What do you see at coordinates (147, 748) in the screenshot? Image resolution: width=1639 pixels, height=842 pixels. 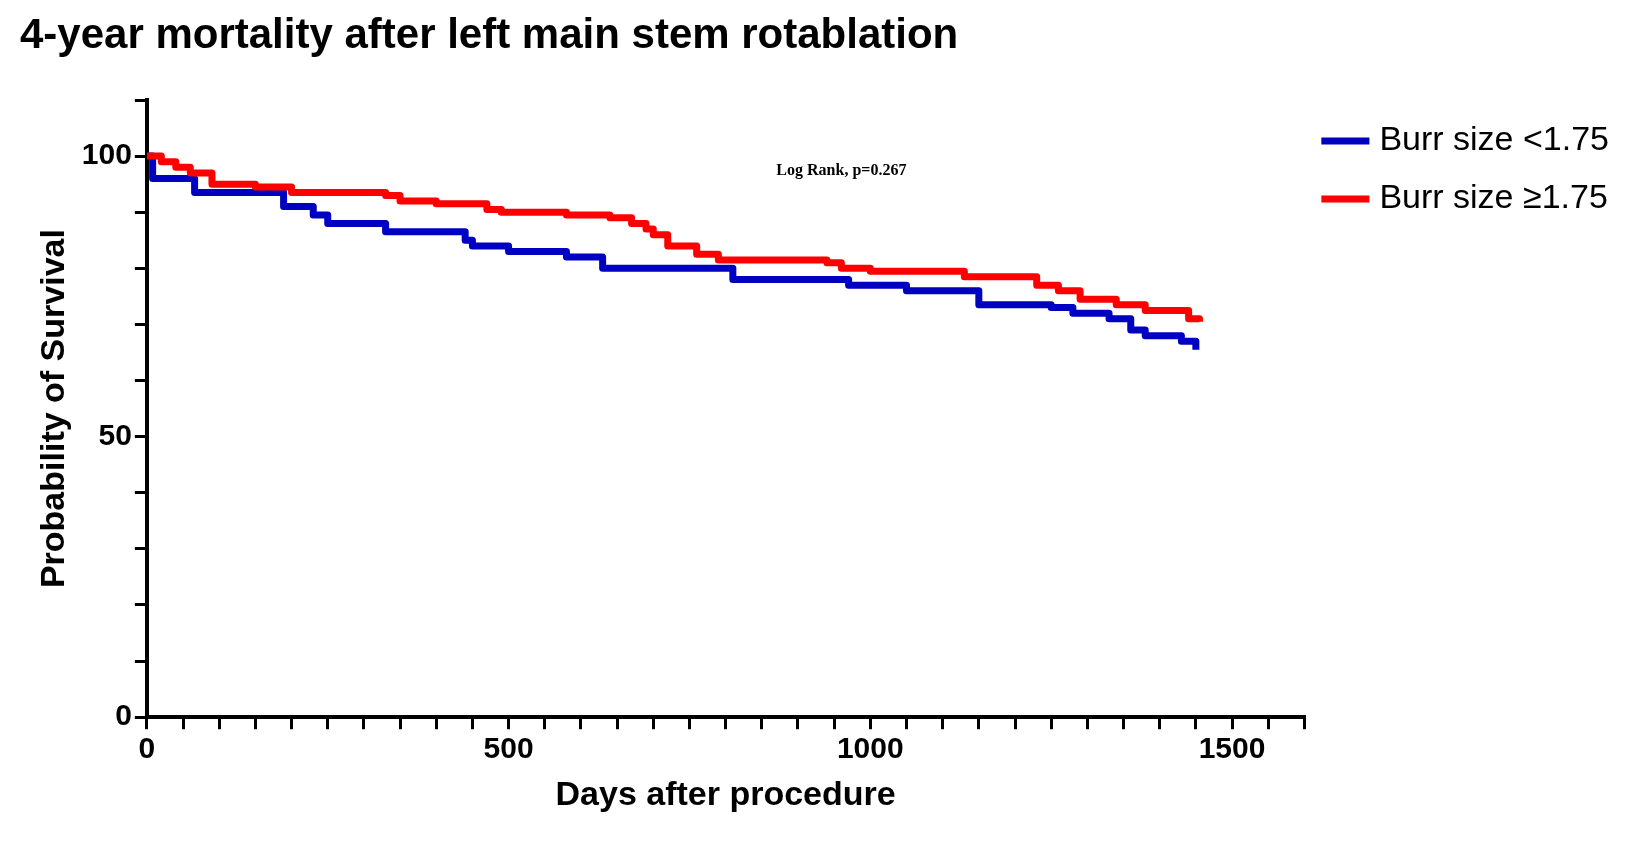 I see `x-tick-label: 0` at bounding box center [147, 748].